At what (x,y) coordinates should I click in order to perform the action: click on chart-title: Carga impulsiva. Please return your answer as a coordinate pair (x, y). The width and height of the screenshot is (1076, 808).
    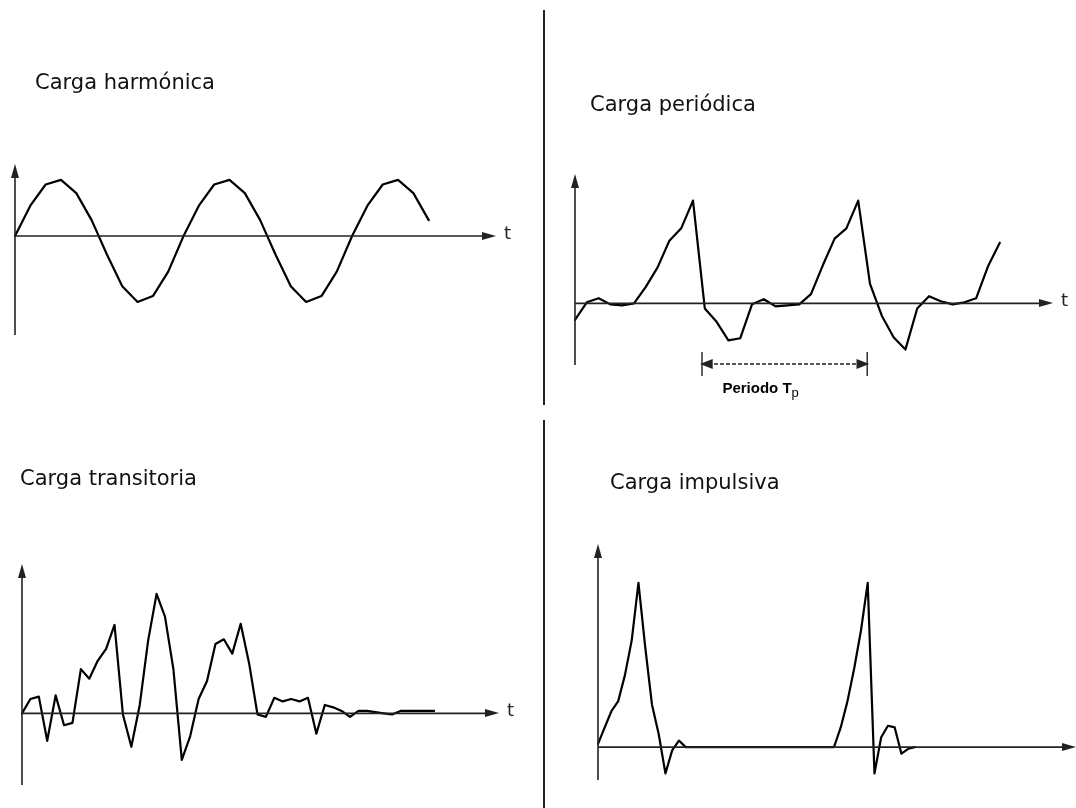
    Looking at the image, I should click on (695, 482).